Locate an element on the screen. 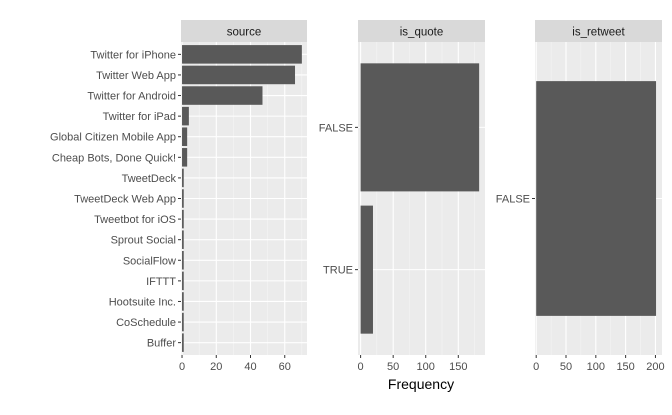 This screenshot has width=672, height=415. facet-strip-label: is_retweet is located at coordinates (598, 33).